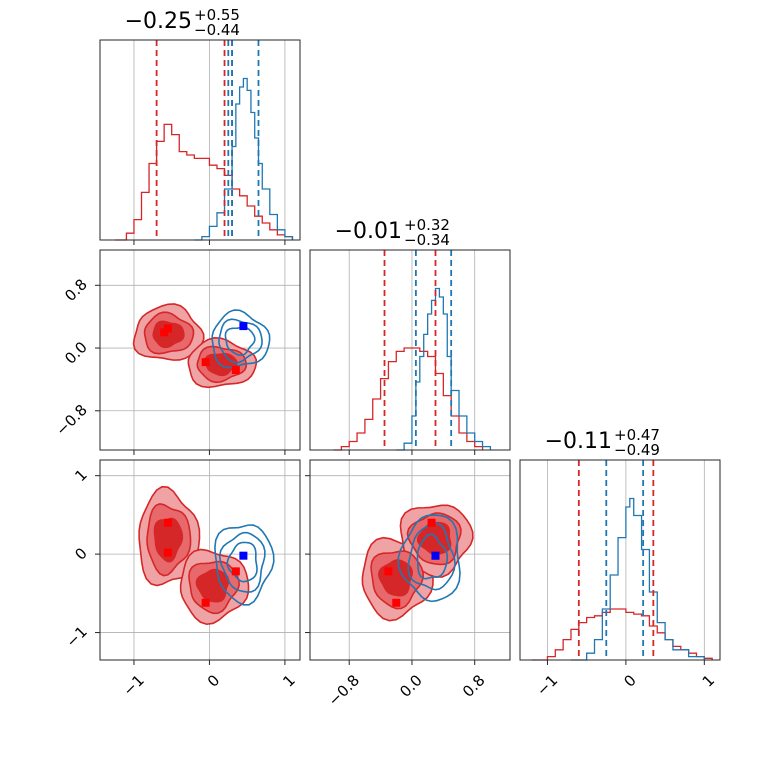 The image size is (760, 760). I want to click on y-tick-label: 0, so click(80, 553).